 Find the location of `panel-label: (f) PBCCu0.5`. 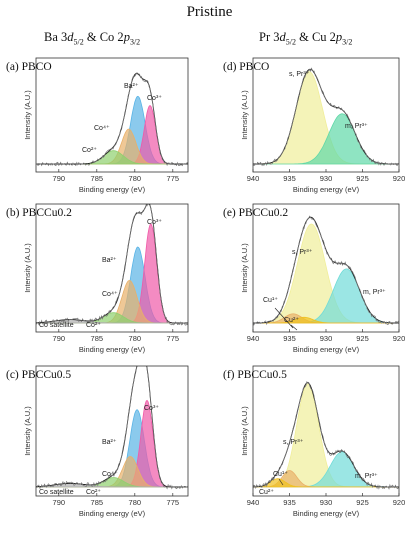

panel-label: (f) PBCCu0.5 is located at coordinates (255, 375).